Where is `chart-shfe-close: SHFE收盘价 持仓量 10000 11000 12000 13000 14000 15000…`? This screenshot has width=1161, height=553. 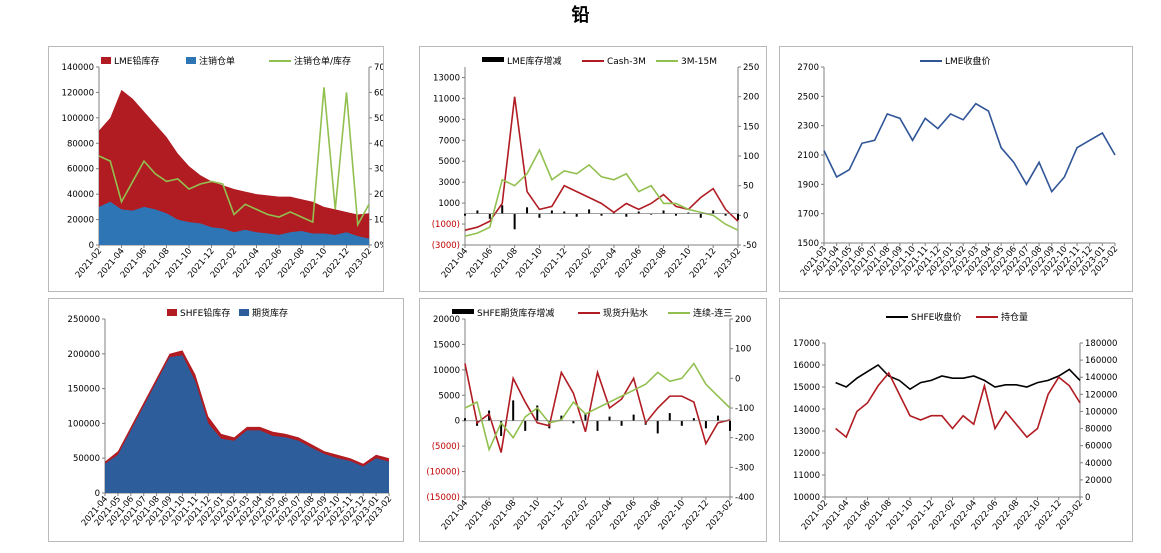 chart-shfe-close: SHFE收盘价 持仓量 10000 11000 12000 13000 14000 15000… is located at coordinates (955, 421).